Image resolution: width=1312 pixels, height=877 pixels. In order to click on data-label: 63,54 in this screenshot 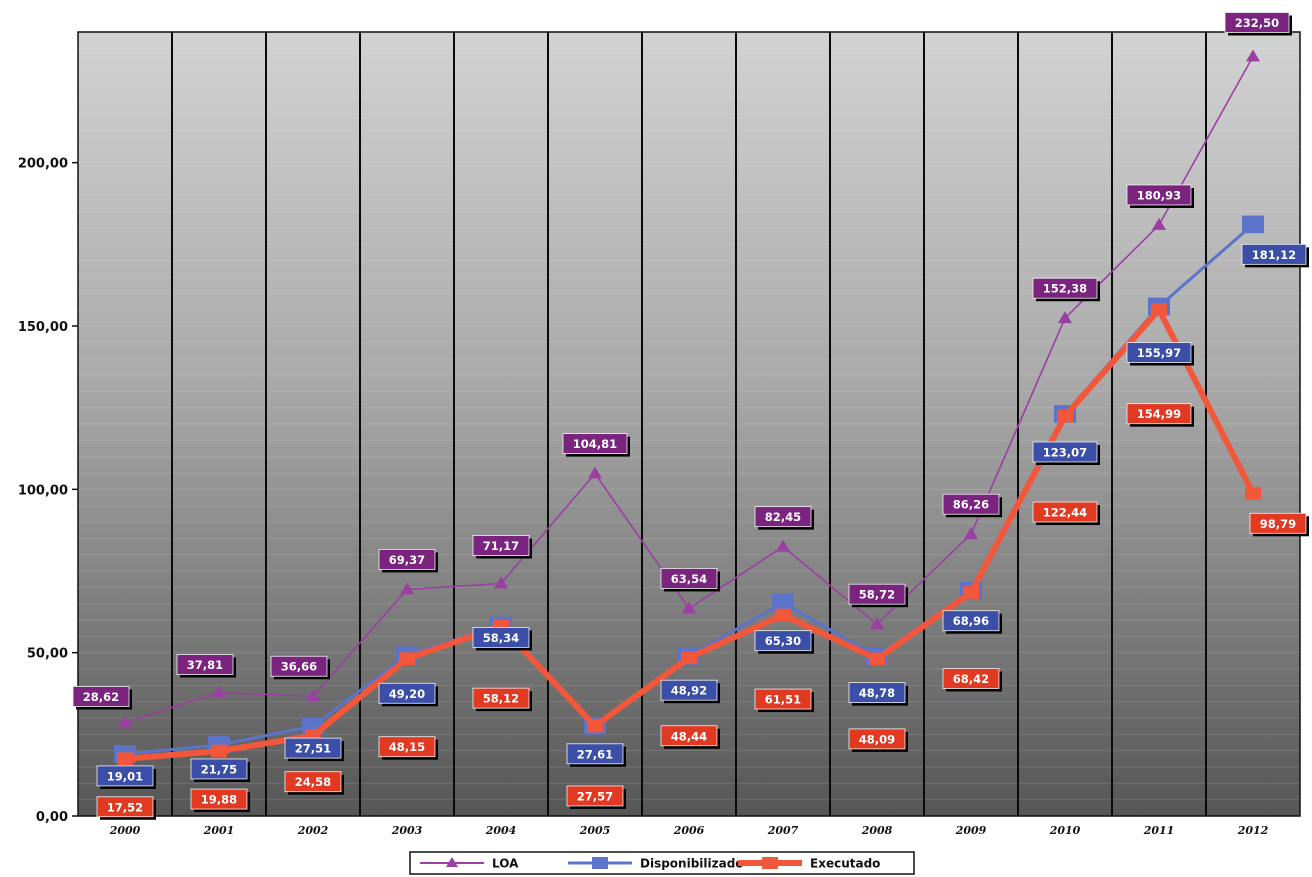, I will do `click(689, 579)`.